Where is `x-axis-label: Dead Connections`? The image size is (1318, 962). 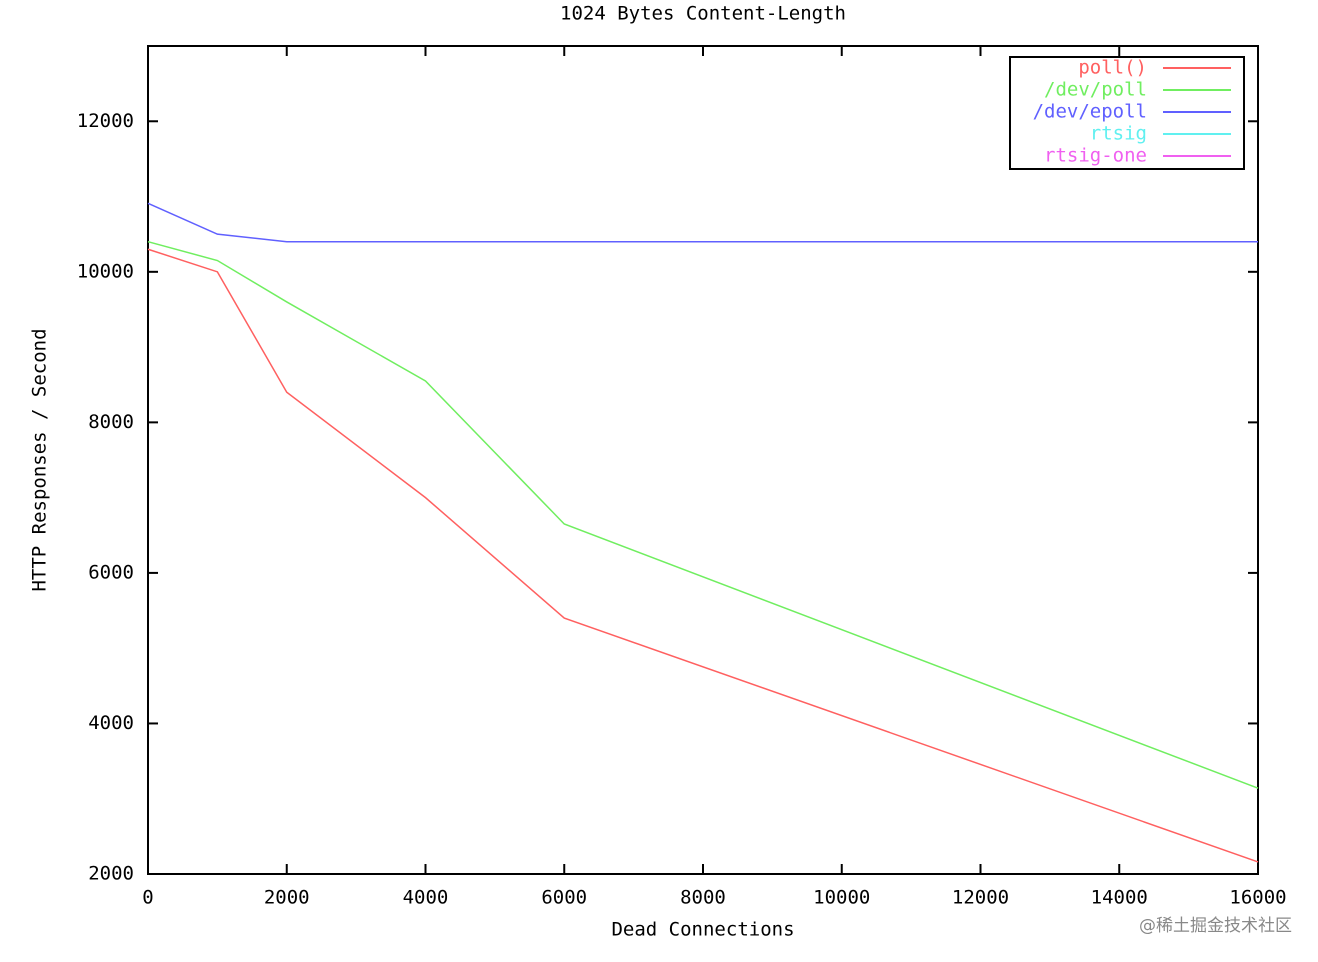 x-axis-label: Dead Connections is located at coordinates (702, 930).